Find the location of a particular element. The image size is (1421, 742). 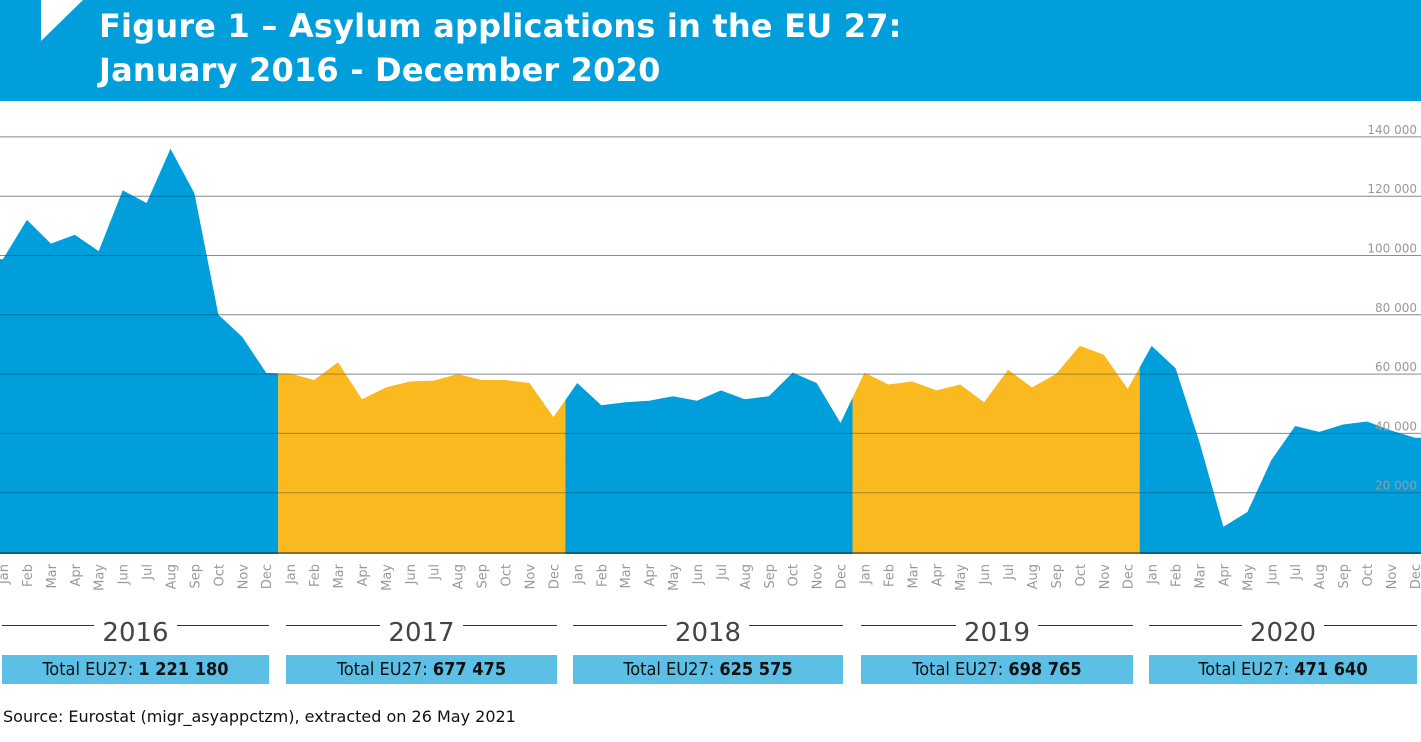

year-label: 2020 is located at coordinates (1283, 633).